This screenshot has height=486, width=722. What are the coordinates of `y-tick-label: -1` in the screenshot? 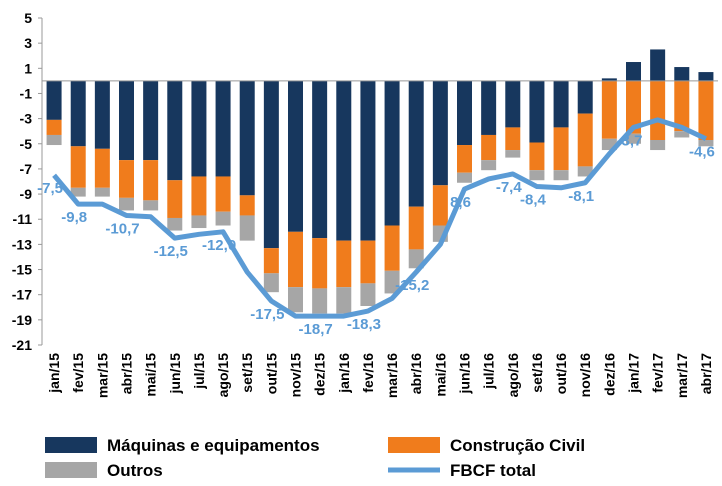 It's located at (26, 93).